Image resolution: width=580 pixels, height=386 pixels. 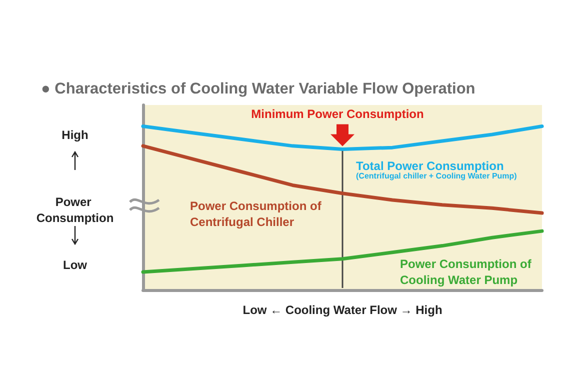 I want to click on series-label: Power Consumption of Centrifugal Chiller, so click(x=257, y=214).